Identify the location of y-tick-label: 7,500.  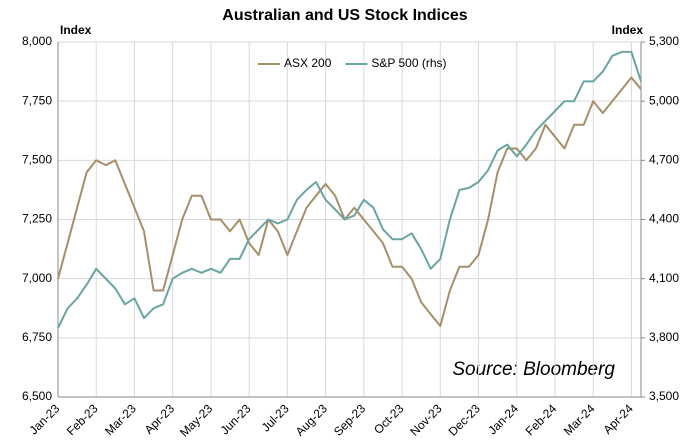
(37, 160).